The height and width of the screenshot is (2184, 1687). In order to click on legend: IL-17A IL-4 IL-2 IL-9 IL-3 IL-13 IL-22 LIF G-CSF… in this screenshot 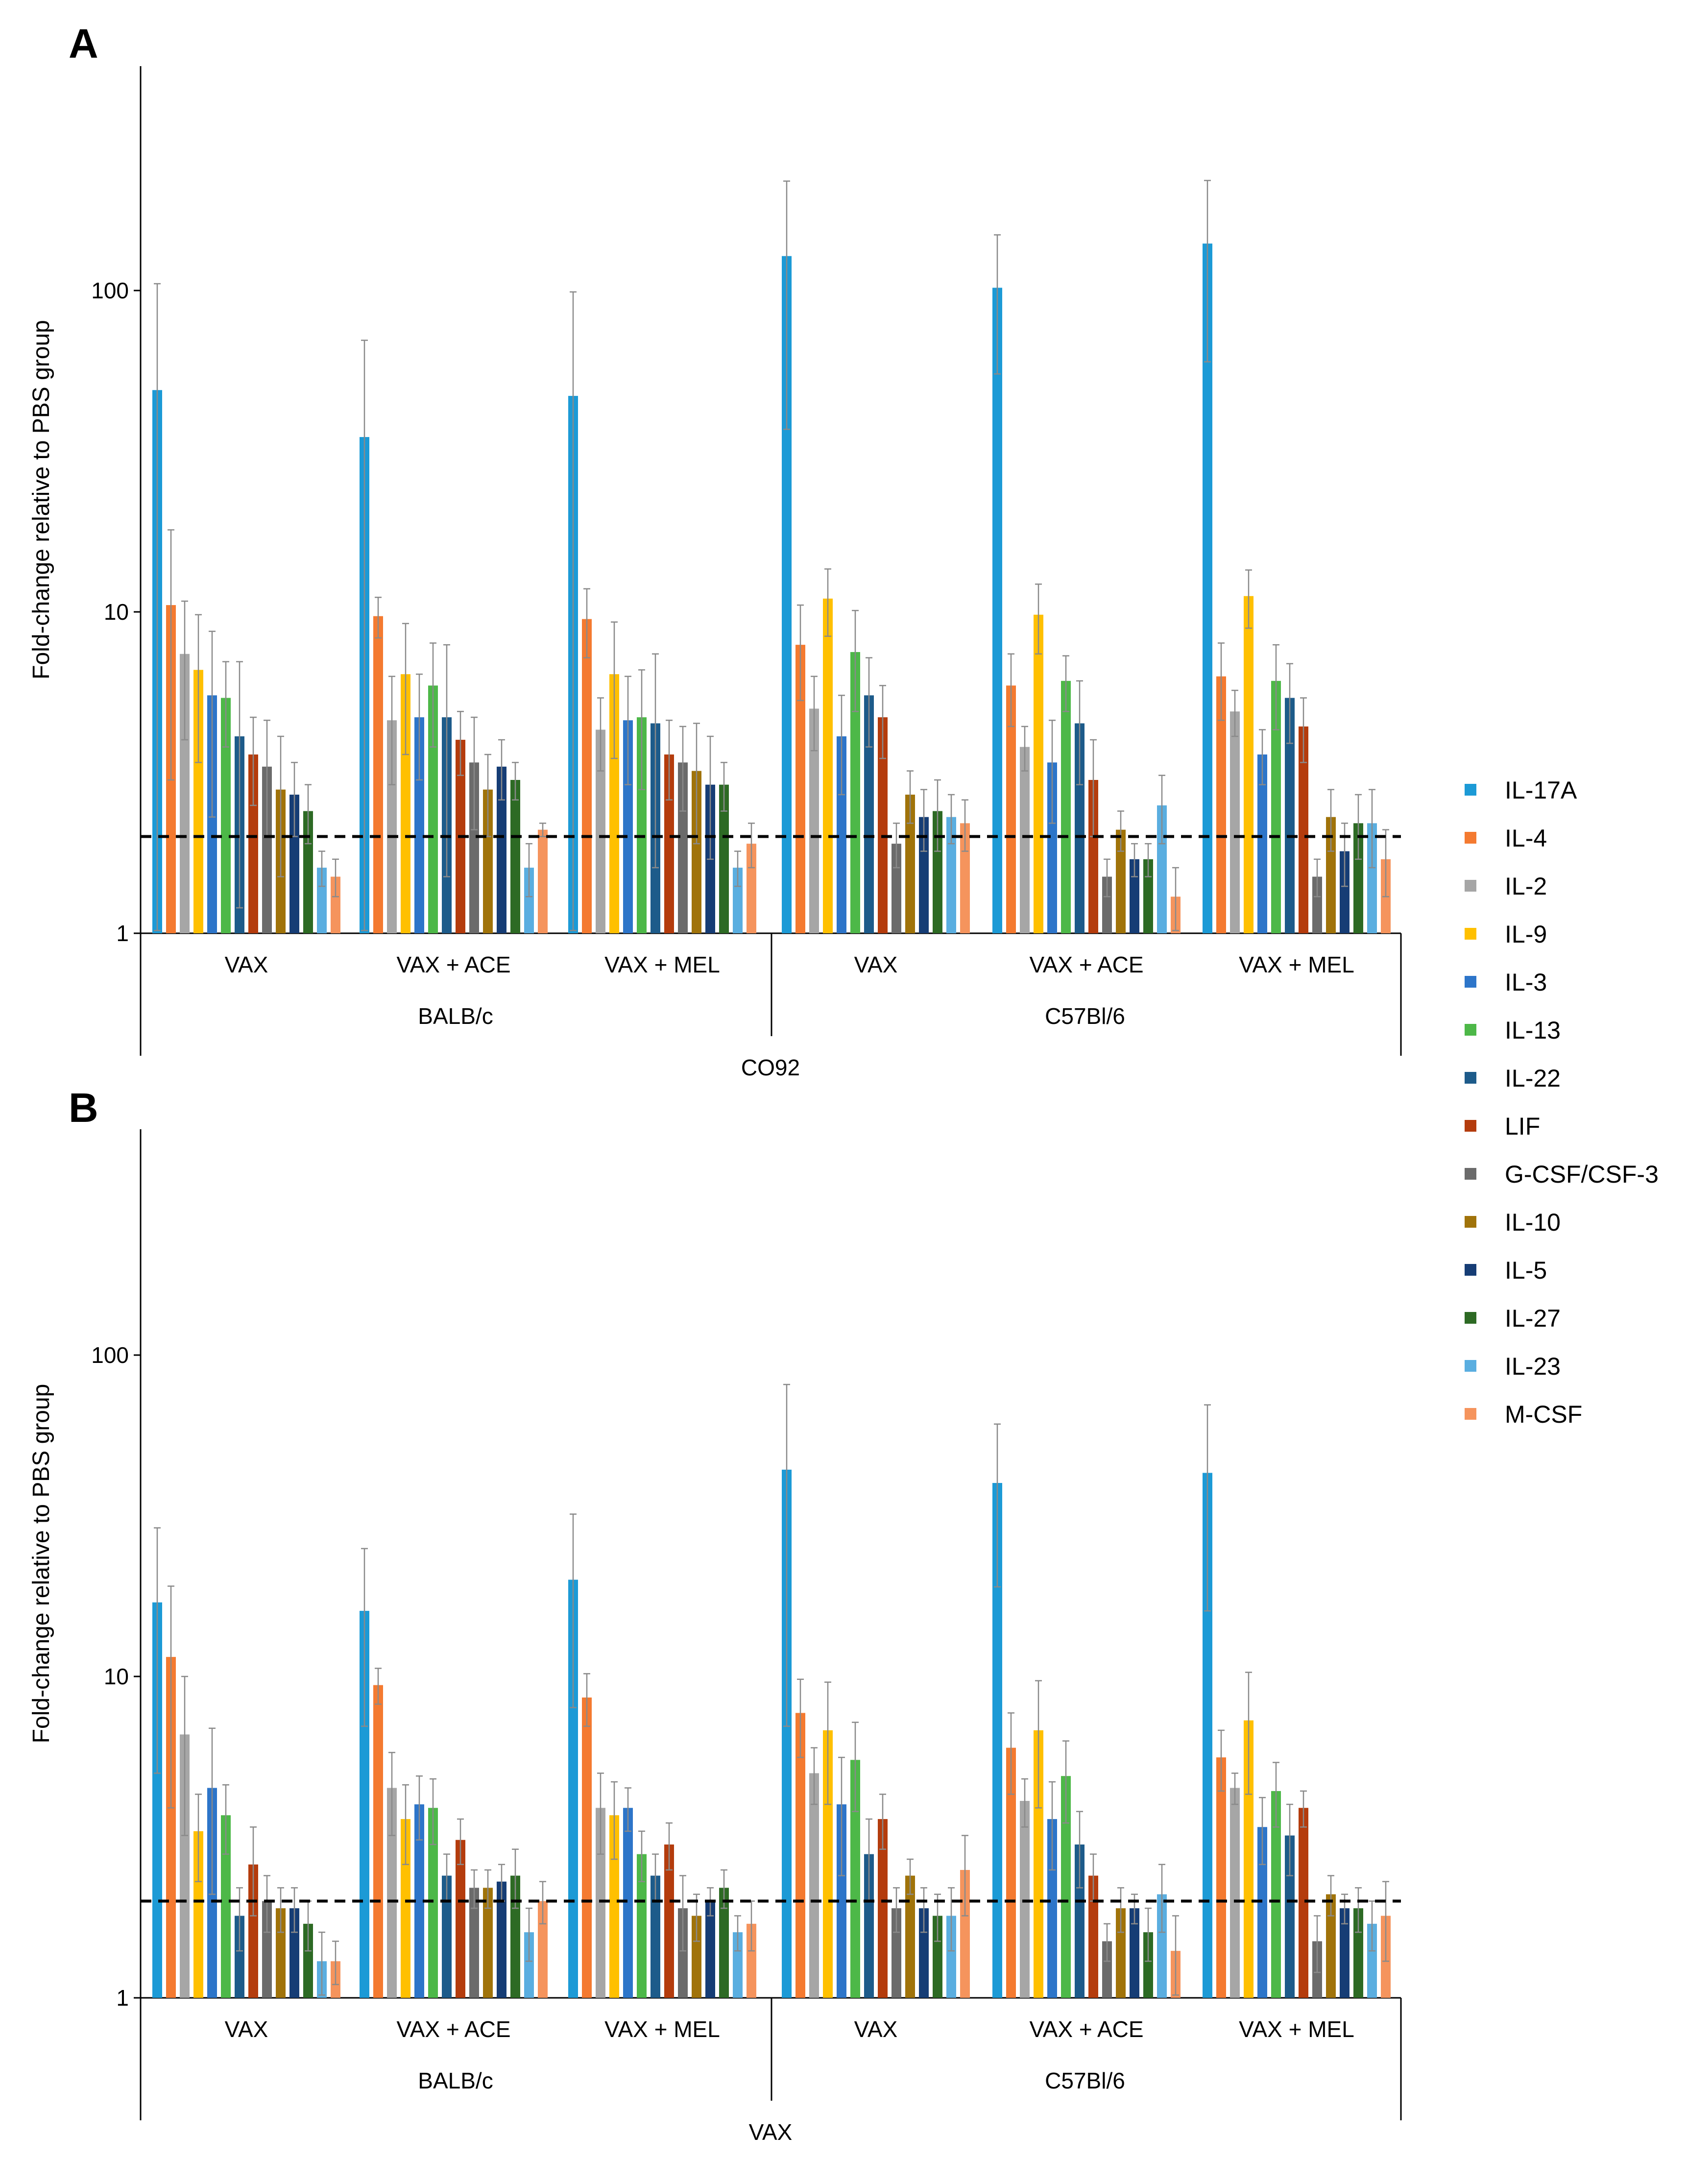, I will do `click(1562, 1102)`.